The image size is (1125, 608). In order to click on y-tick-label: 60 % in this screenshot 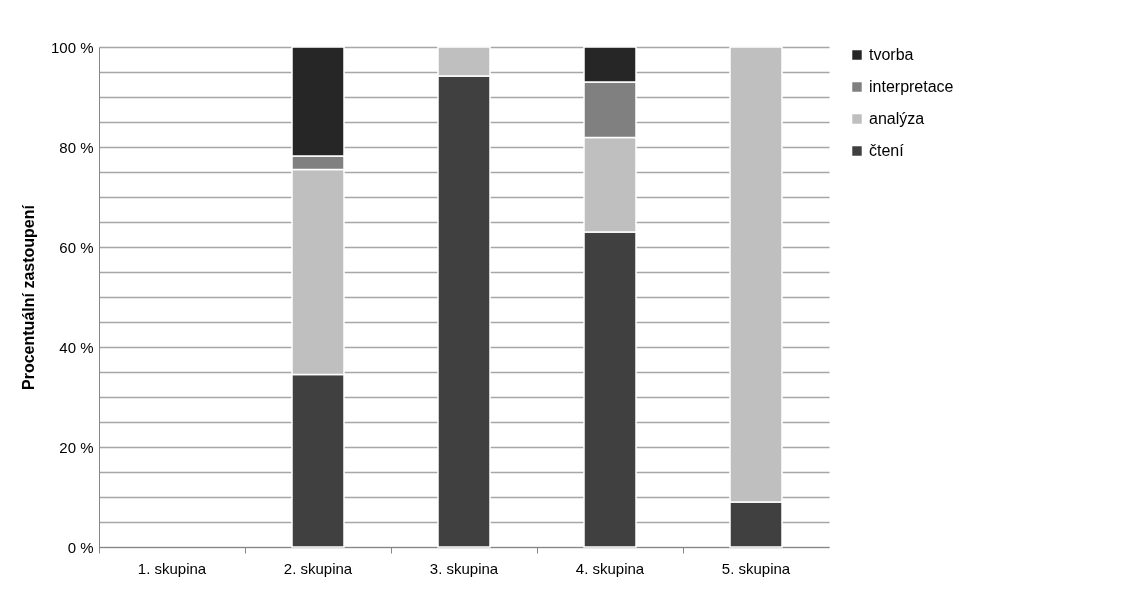, I will do `click(76, 247)`.